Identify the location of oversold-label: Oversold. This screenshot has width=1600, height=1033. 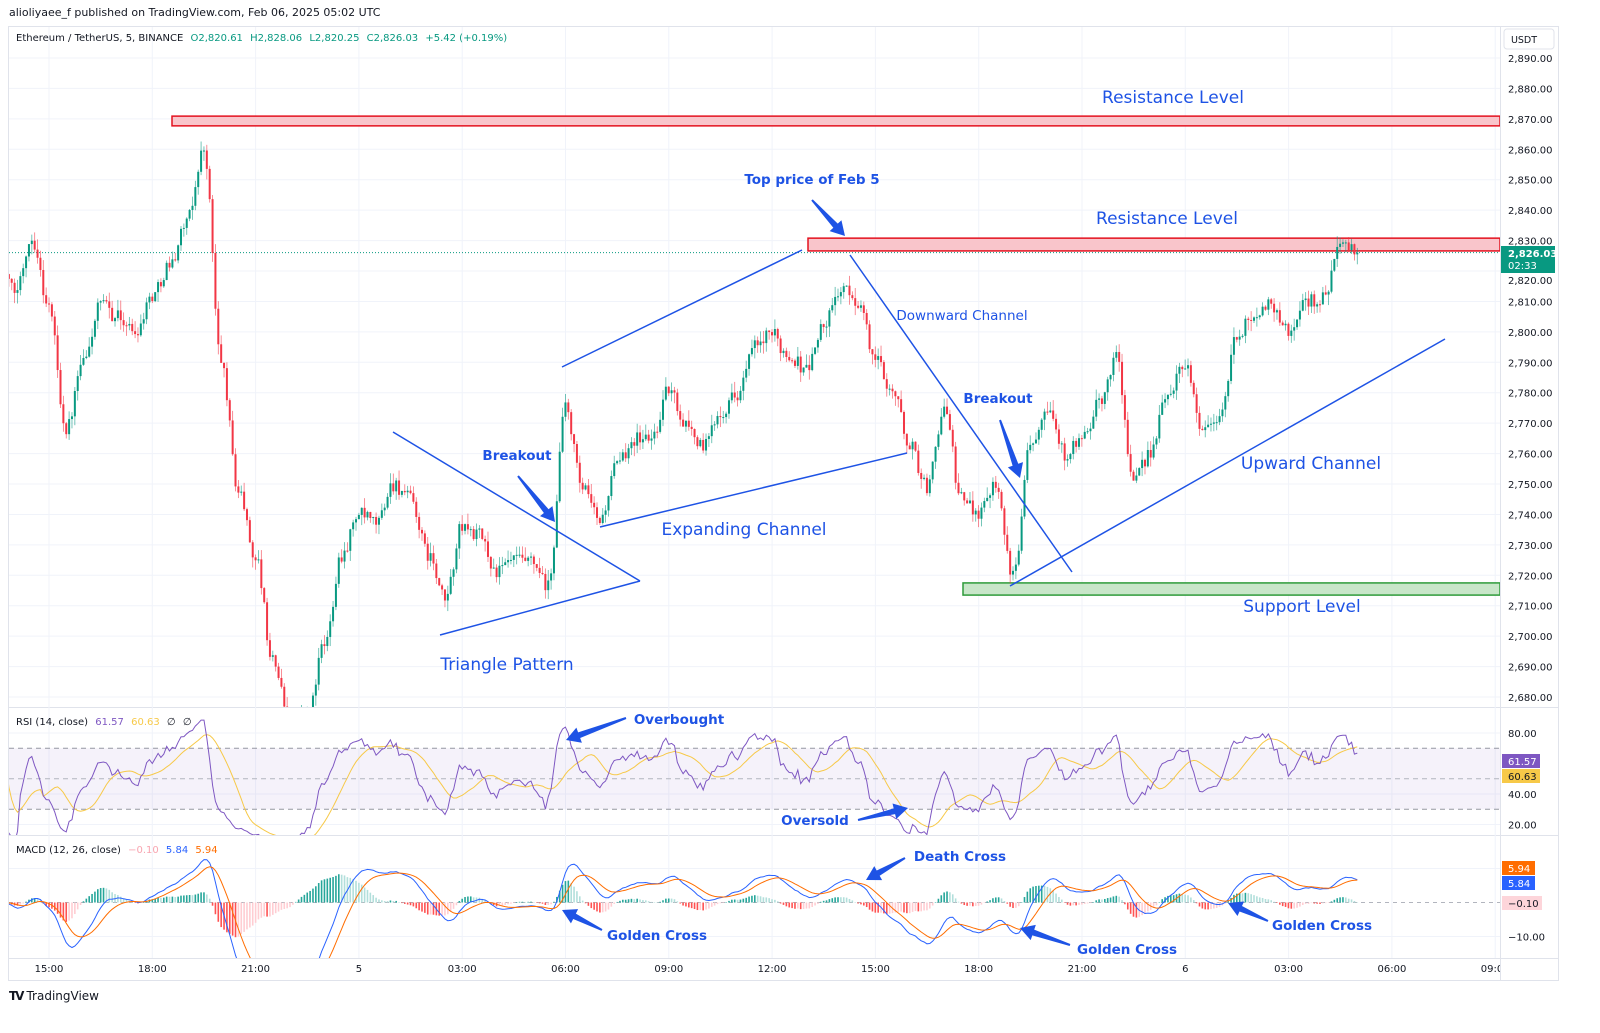
(815, 821).